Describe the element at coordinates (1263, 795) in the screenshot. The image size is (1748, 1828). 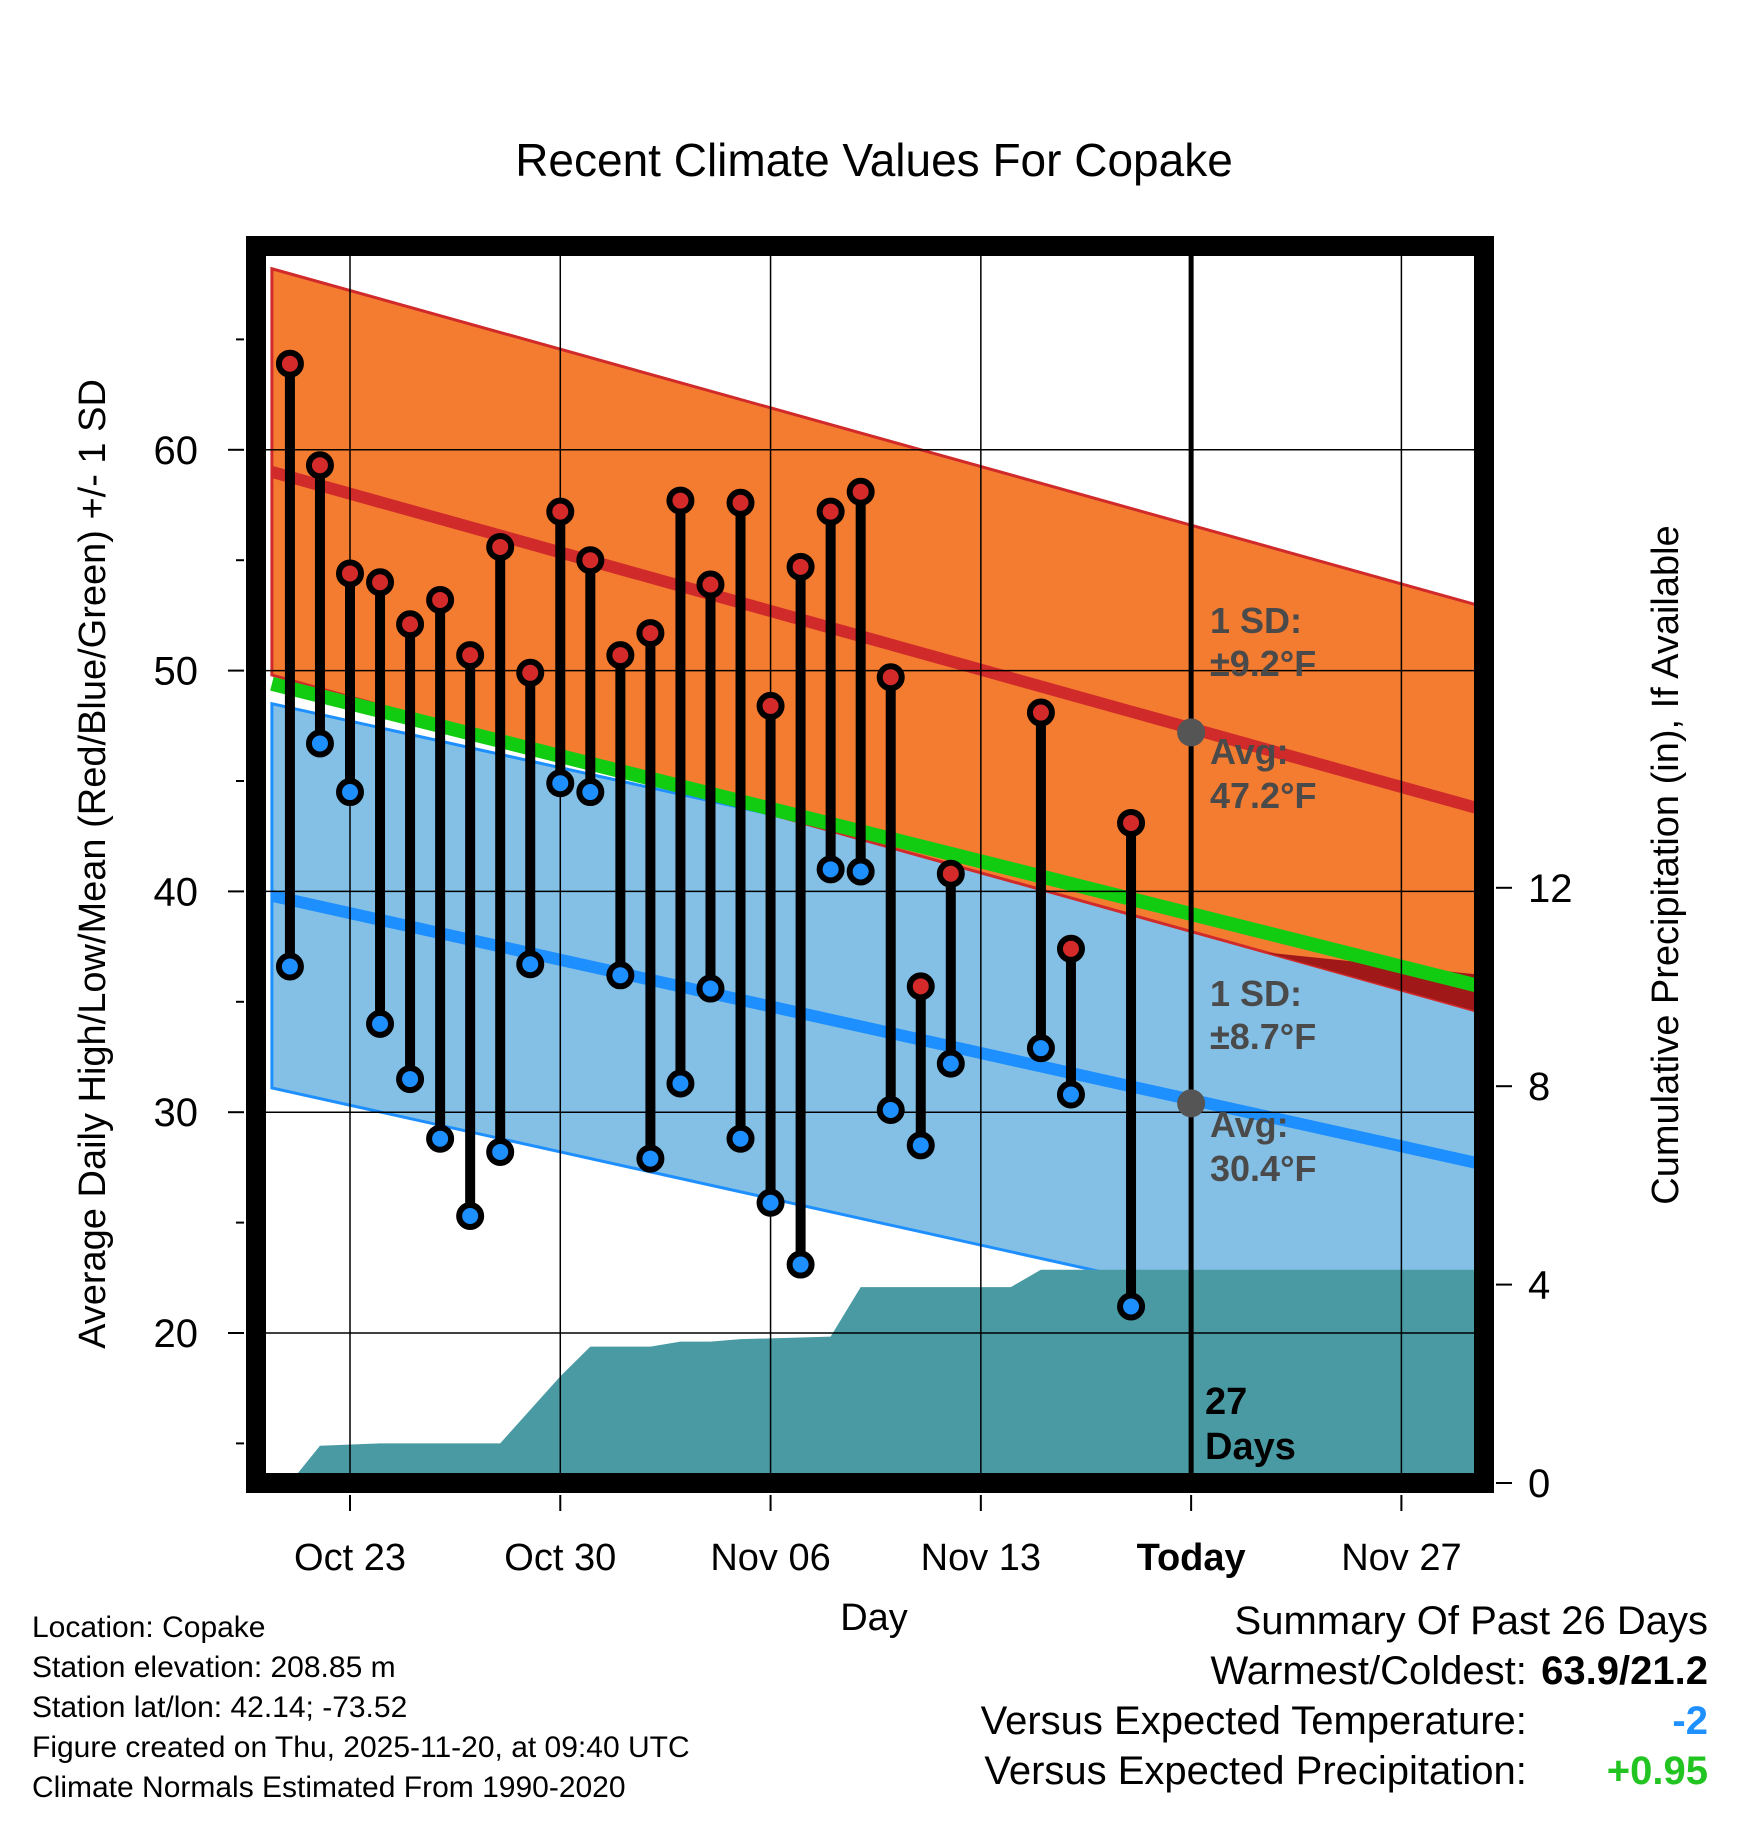
I see `high-avg-value: 47.2°F` at that location.